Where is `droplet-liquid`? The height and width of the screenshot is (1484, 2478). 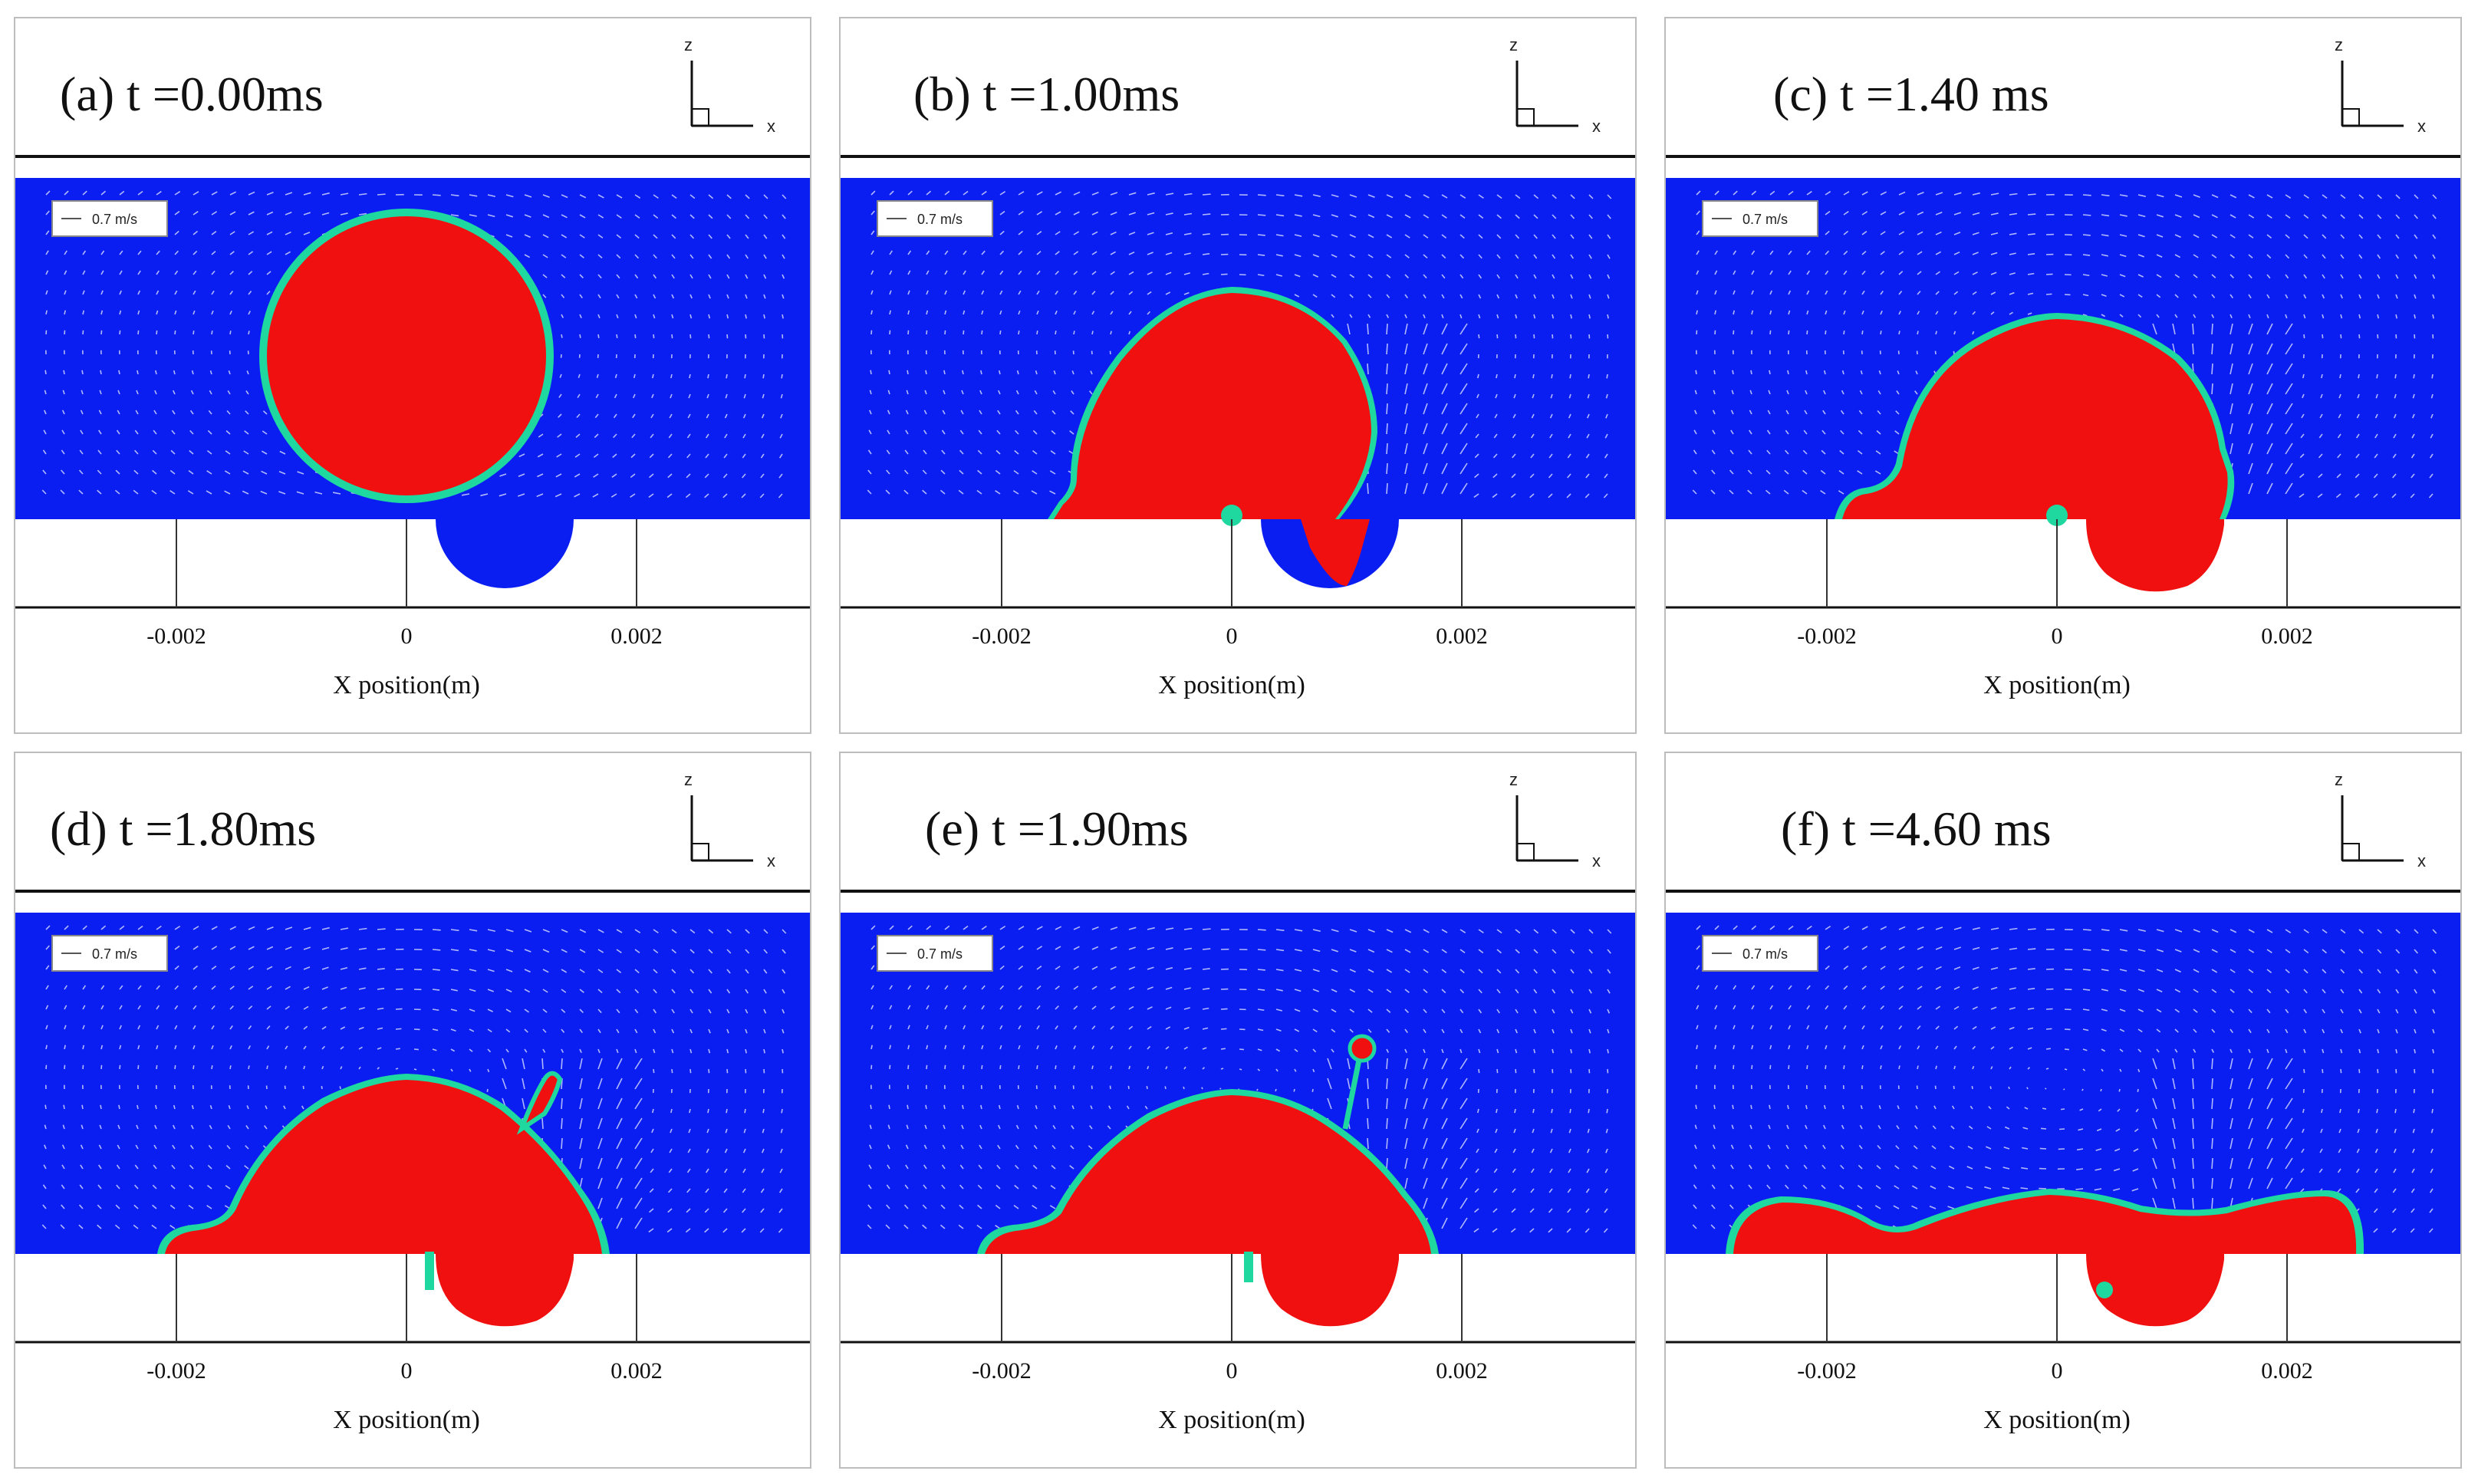
droplet-liquid is located at coordinates (383, 1167).